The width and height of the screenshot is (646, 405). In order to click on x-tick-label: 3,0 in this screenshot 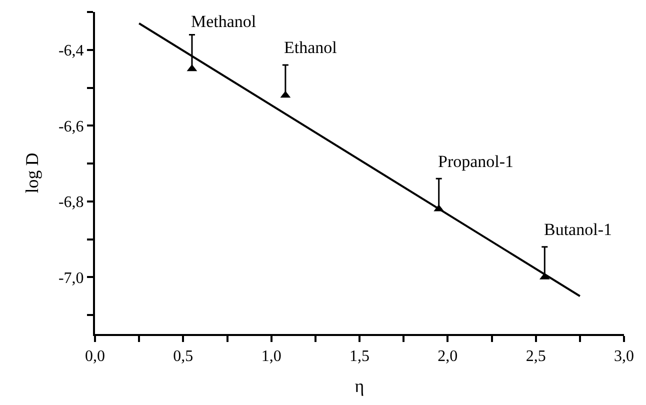, I will do `click(624, 357)`.